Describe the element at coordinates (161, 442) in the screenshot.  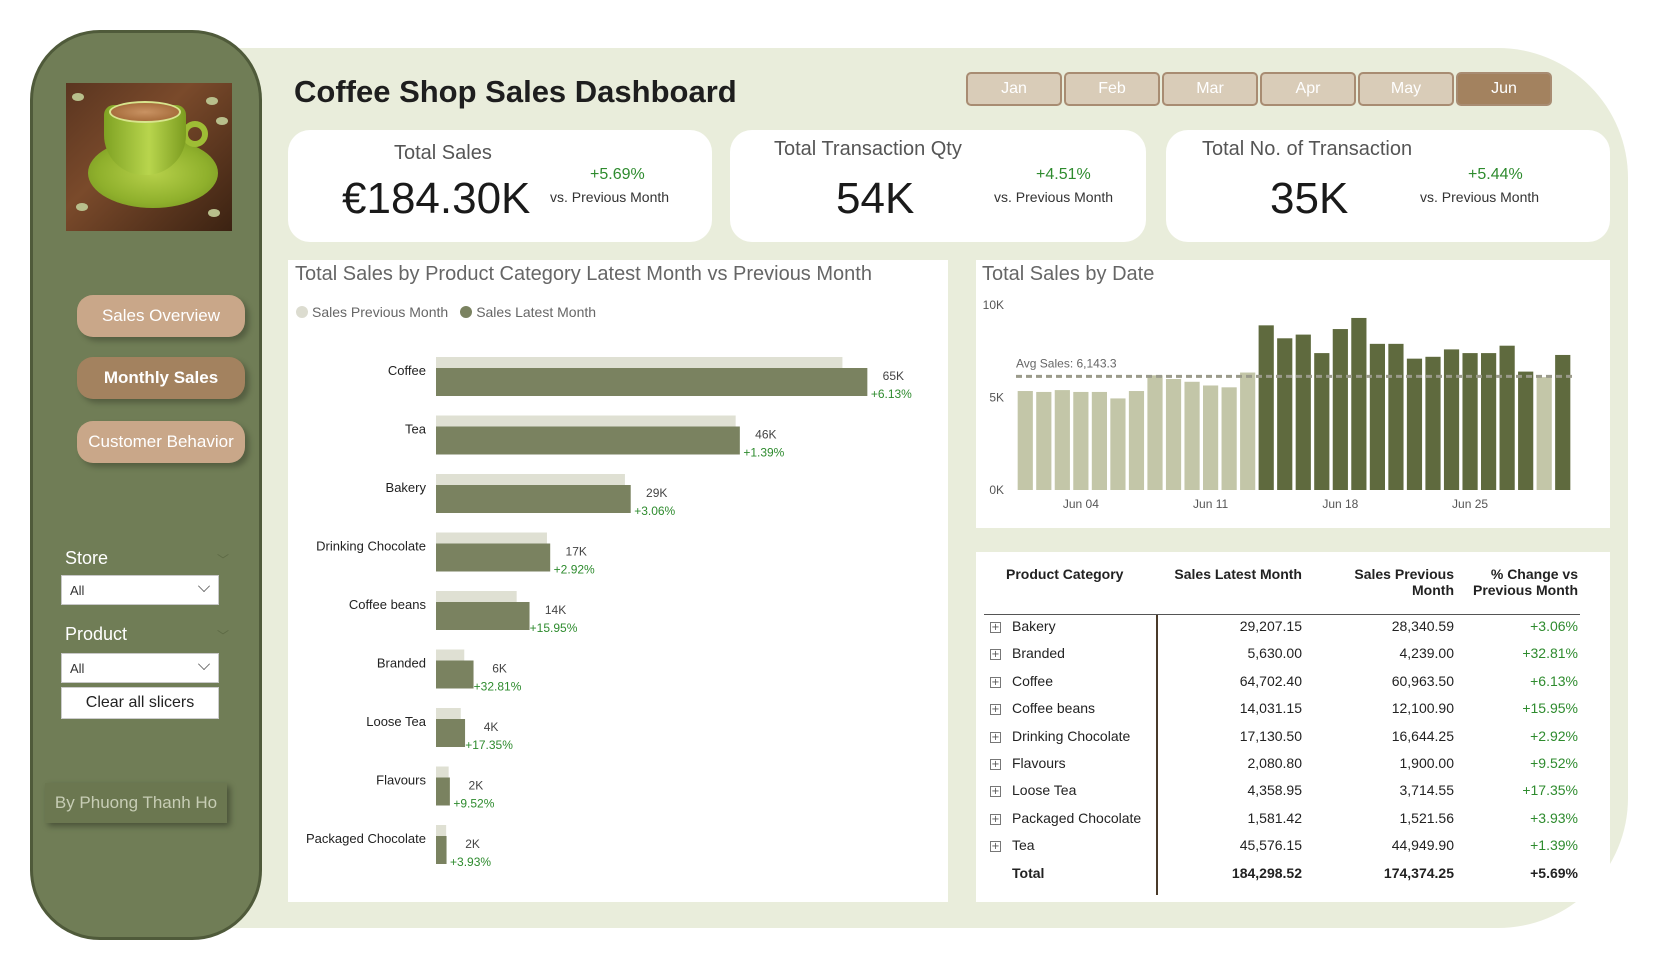
I see `nav-customer-behavior-button: Customer Behavior` at that location.